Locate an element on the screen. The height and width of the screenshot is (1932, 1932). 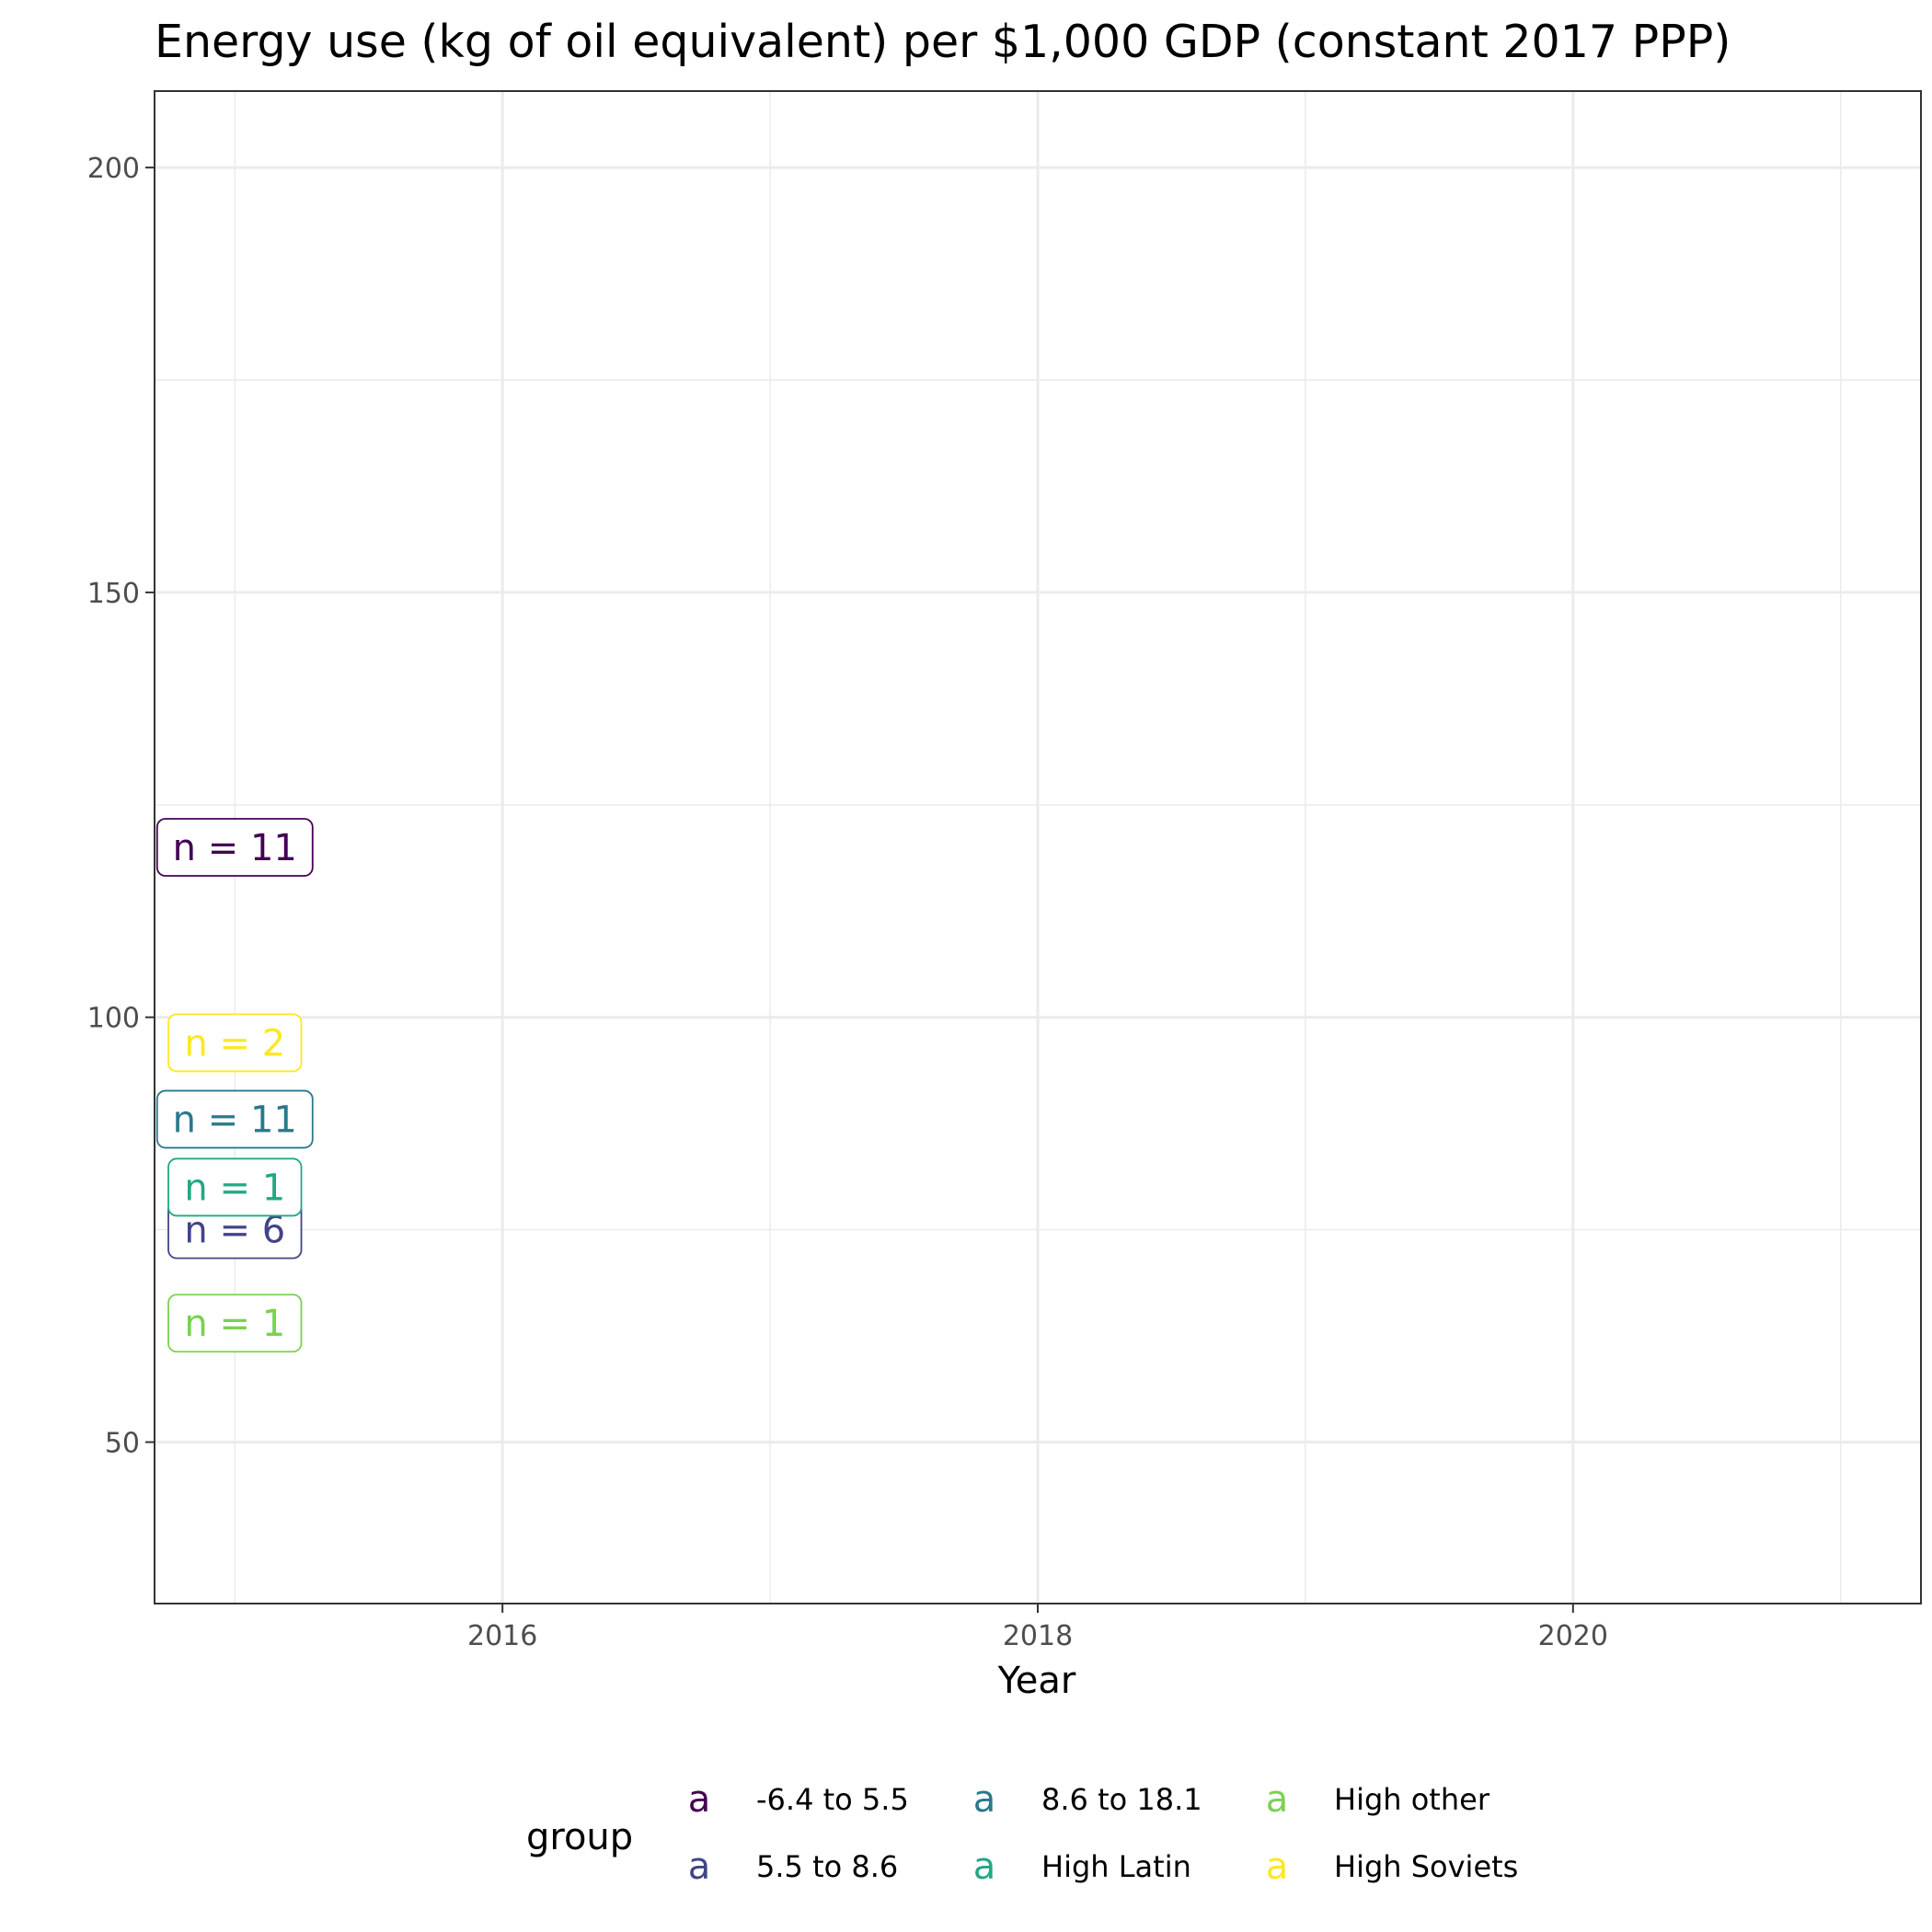
legend-label: High other is located at coordinates (1412, 1799).